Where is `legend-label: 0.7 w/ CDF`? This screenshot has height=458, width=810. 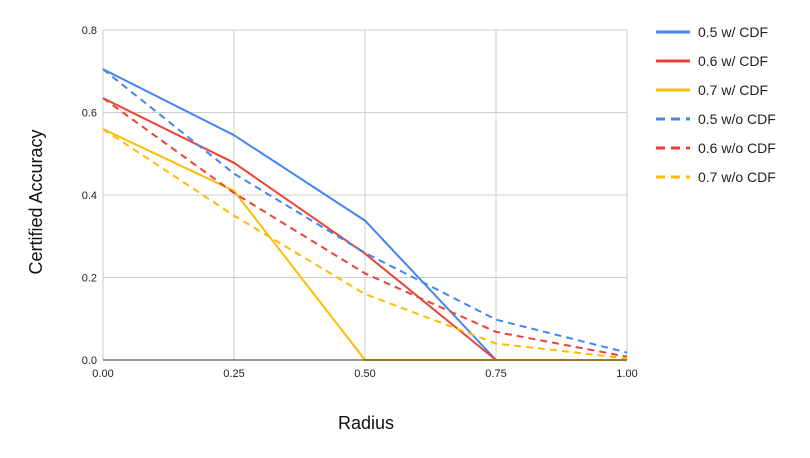 legend-label: 0.7 w/ CDF is located at coordinates (733, 90).